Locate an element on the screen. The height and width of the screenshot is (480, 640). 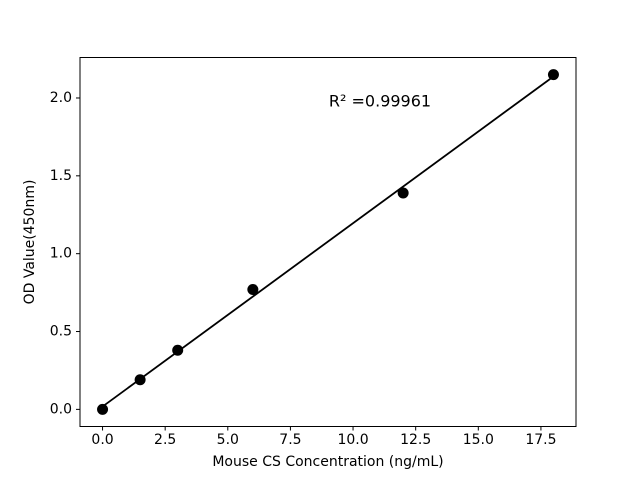
x-tick-label: 17.5 is located at coordinates (540, 440).